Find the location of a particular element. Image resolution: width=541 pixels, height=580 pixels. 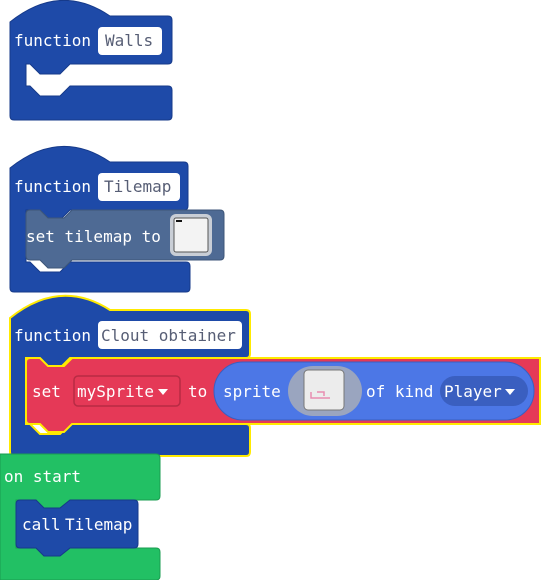

function-name-text: Walls is located at coordinates (129, 40).